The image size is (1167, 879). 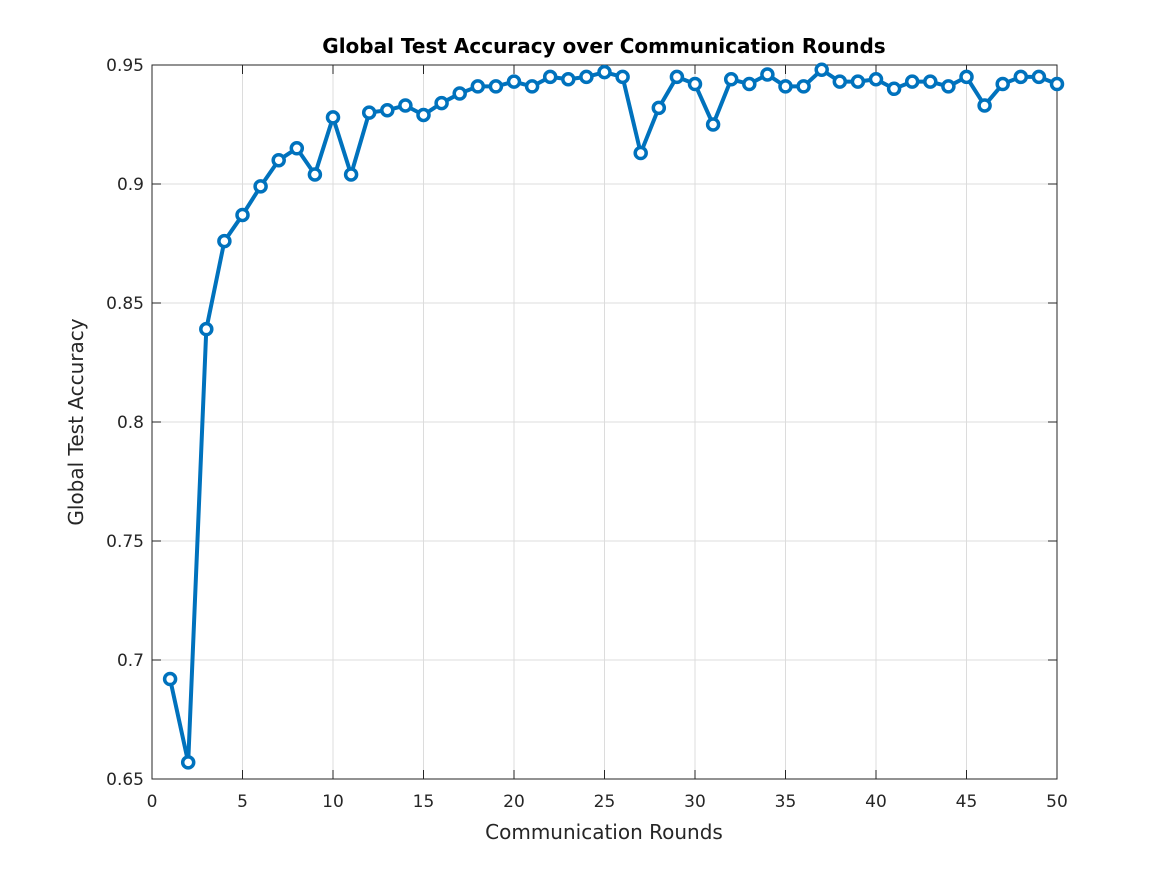 I want to click on y-tick-label: 0.95, so click(x=125, y=66).